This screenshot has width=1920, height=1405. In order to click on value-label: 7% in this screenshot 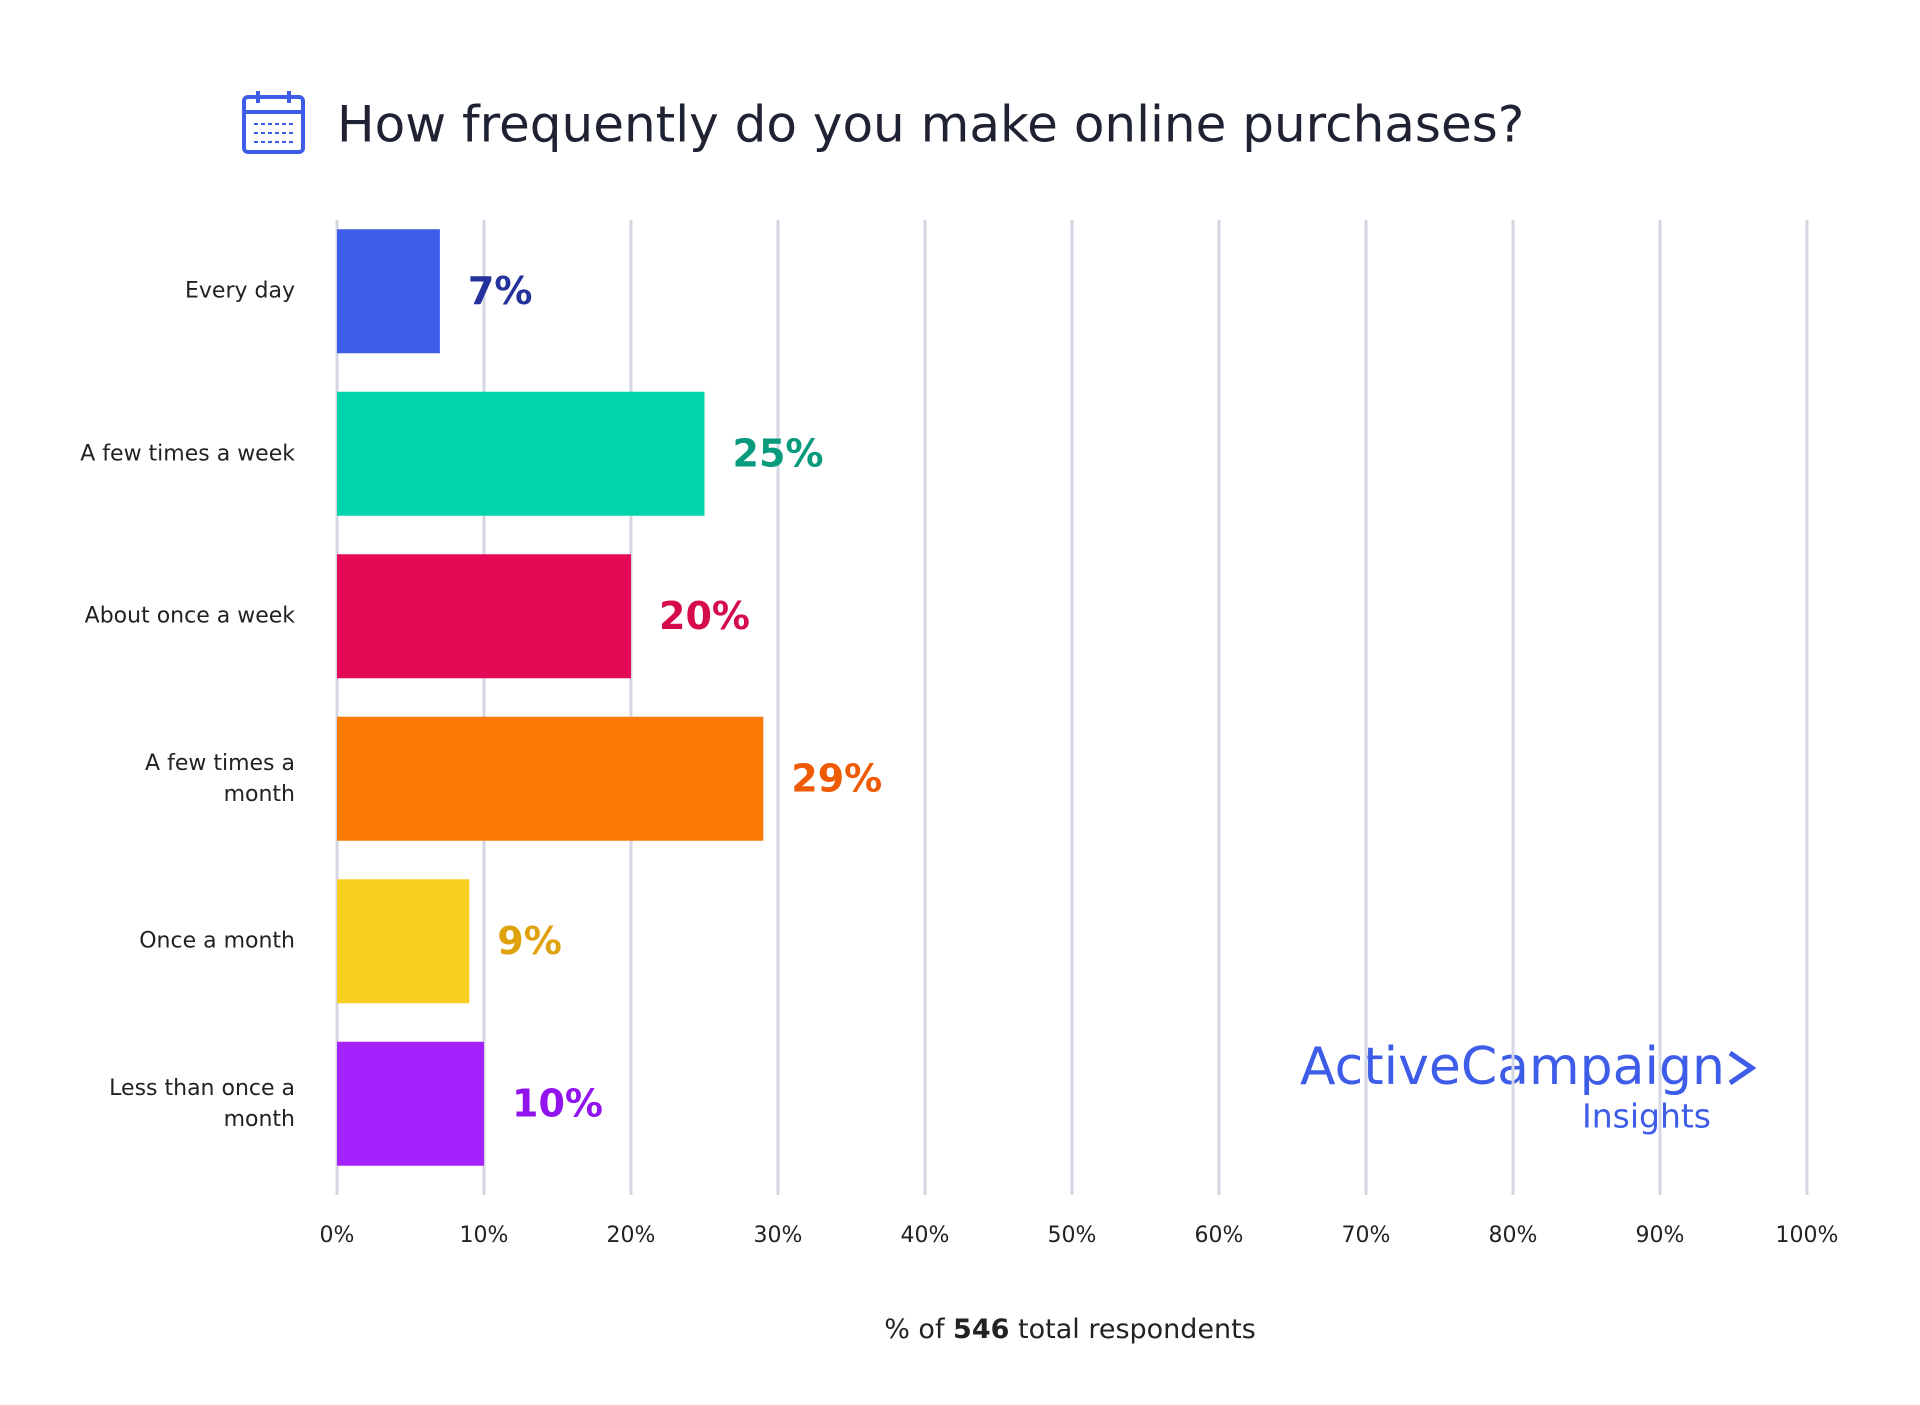, I will do `click(500, 291)`.